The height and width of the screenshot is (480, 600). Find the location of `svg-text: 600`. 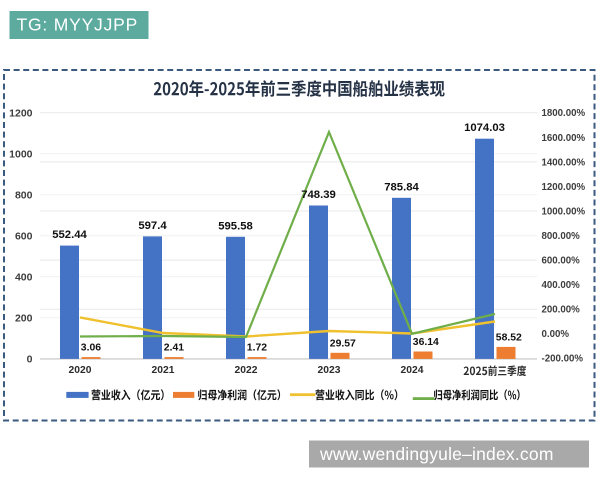

svg-text: 600 is located at coordinates (24, 237).